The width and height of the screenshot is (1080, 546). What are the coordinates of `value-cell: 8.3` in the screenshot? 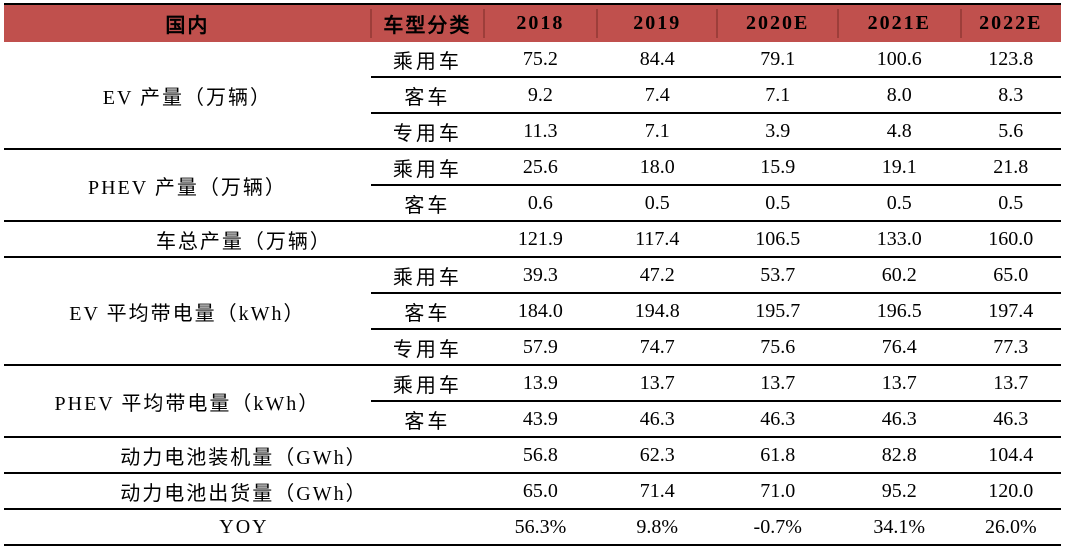 It's located at (1010, 95).